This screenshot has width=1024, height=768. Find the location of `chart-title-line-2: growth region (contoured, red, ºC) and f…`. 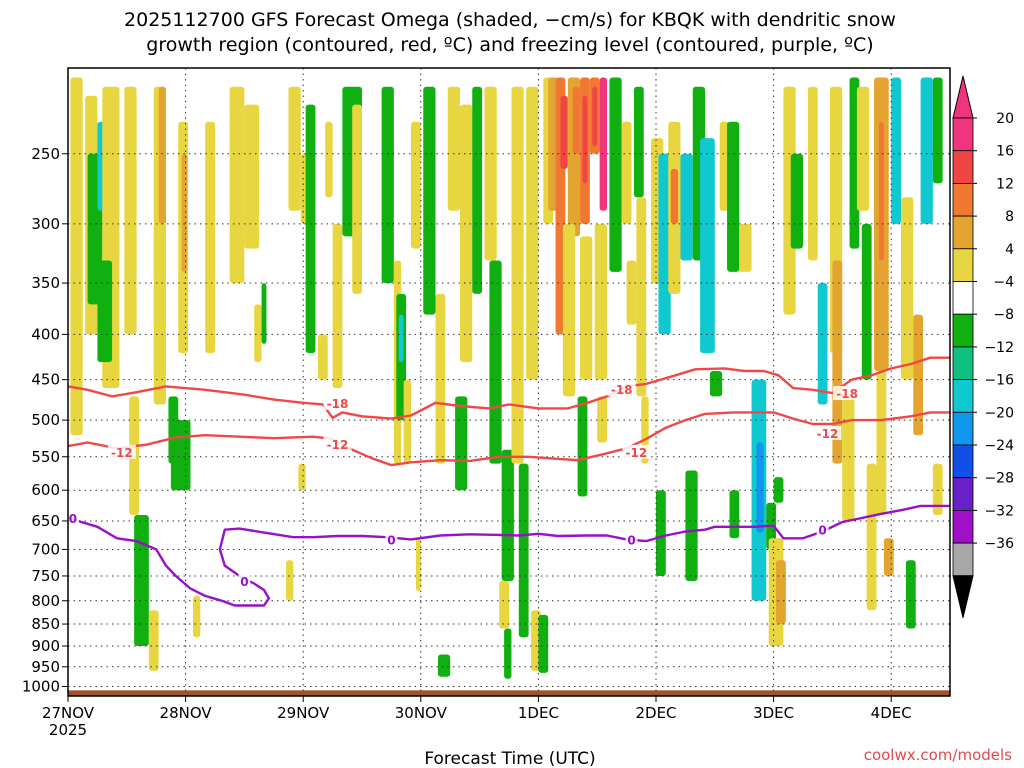

chart-title-line-2: growth region (contoured, red, ºC) and f… is located at coordinates (509, 45).